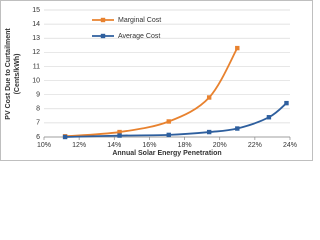 Image resolution: width=320 pixels, height=240 pixels. Describe the element at coordinates (149, 145) in the screenshot. I see `x-tick-label: 16%` at that location.